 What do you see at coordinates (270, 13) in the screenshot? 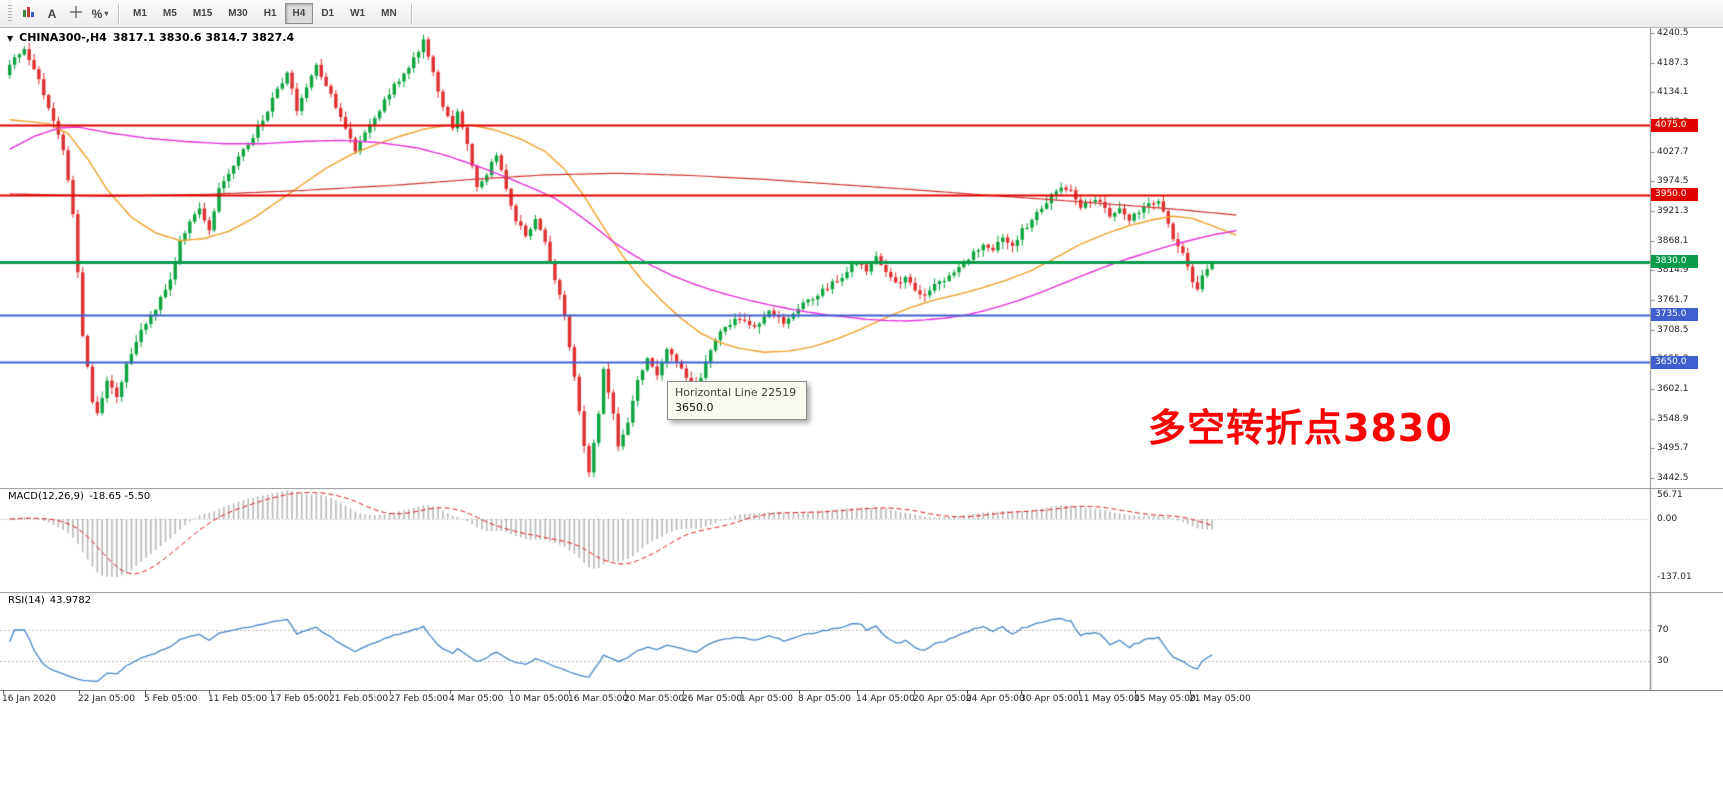
I see `timeframe-h1: H1` at bounding box center [270, 13].